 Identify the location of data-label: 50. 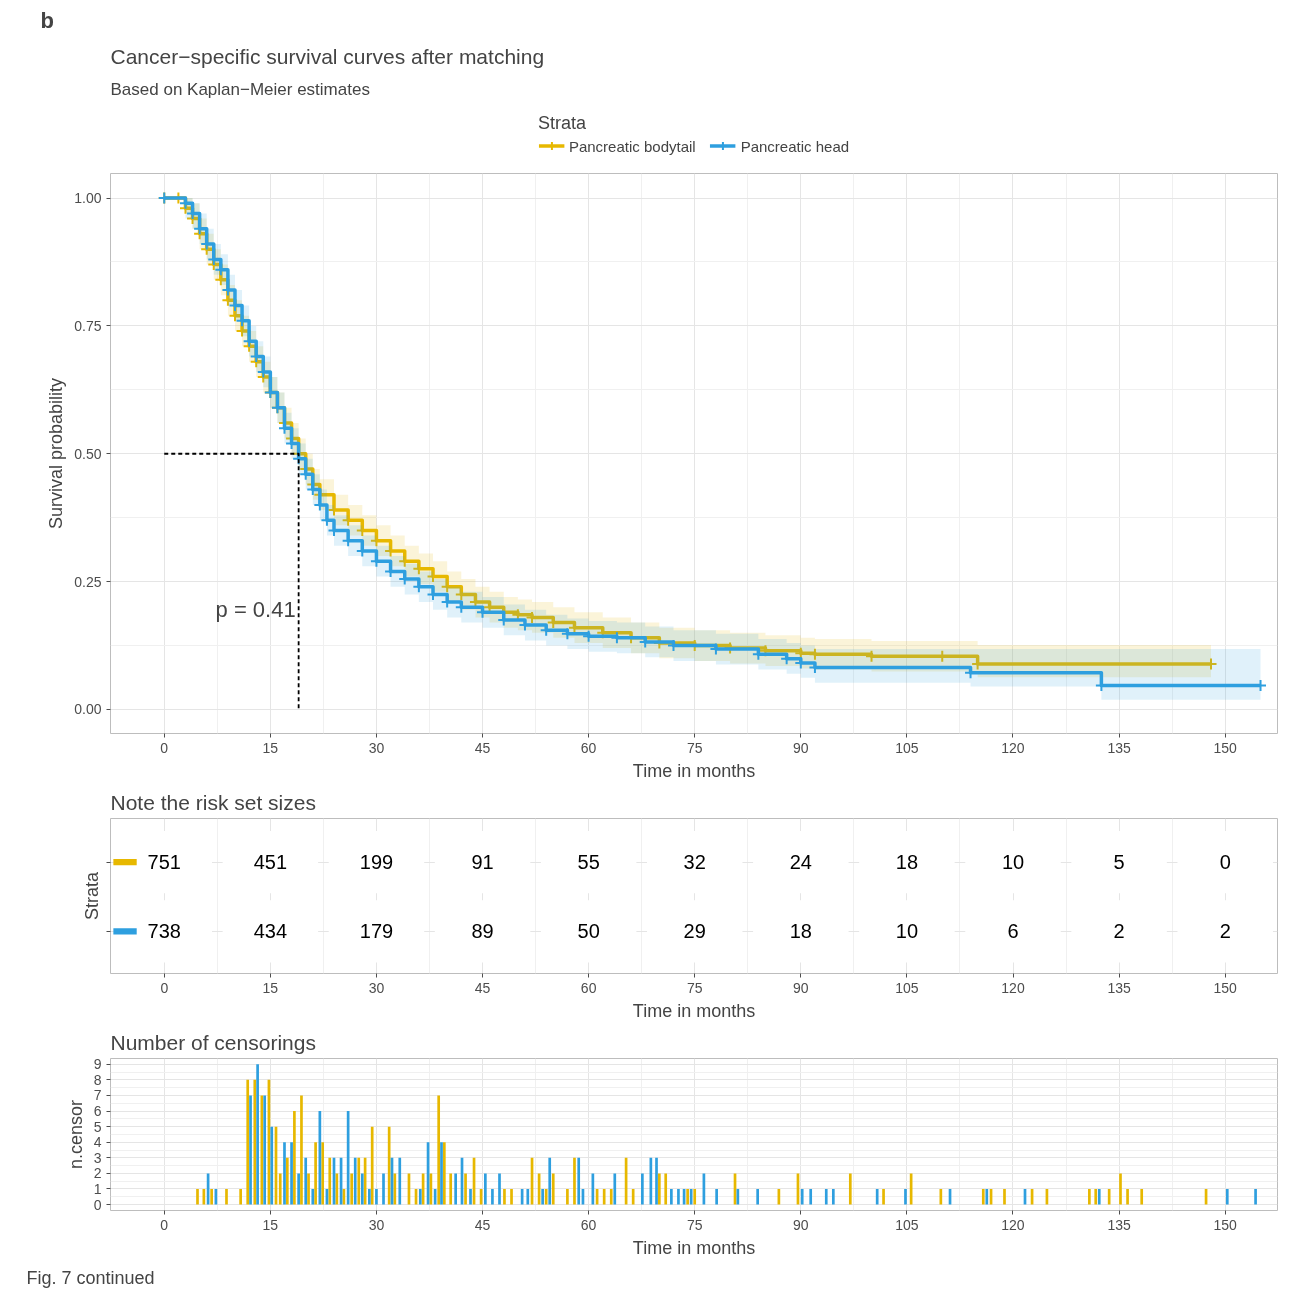
(588, 931).